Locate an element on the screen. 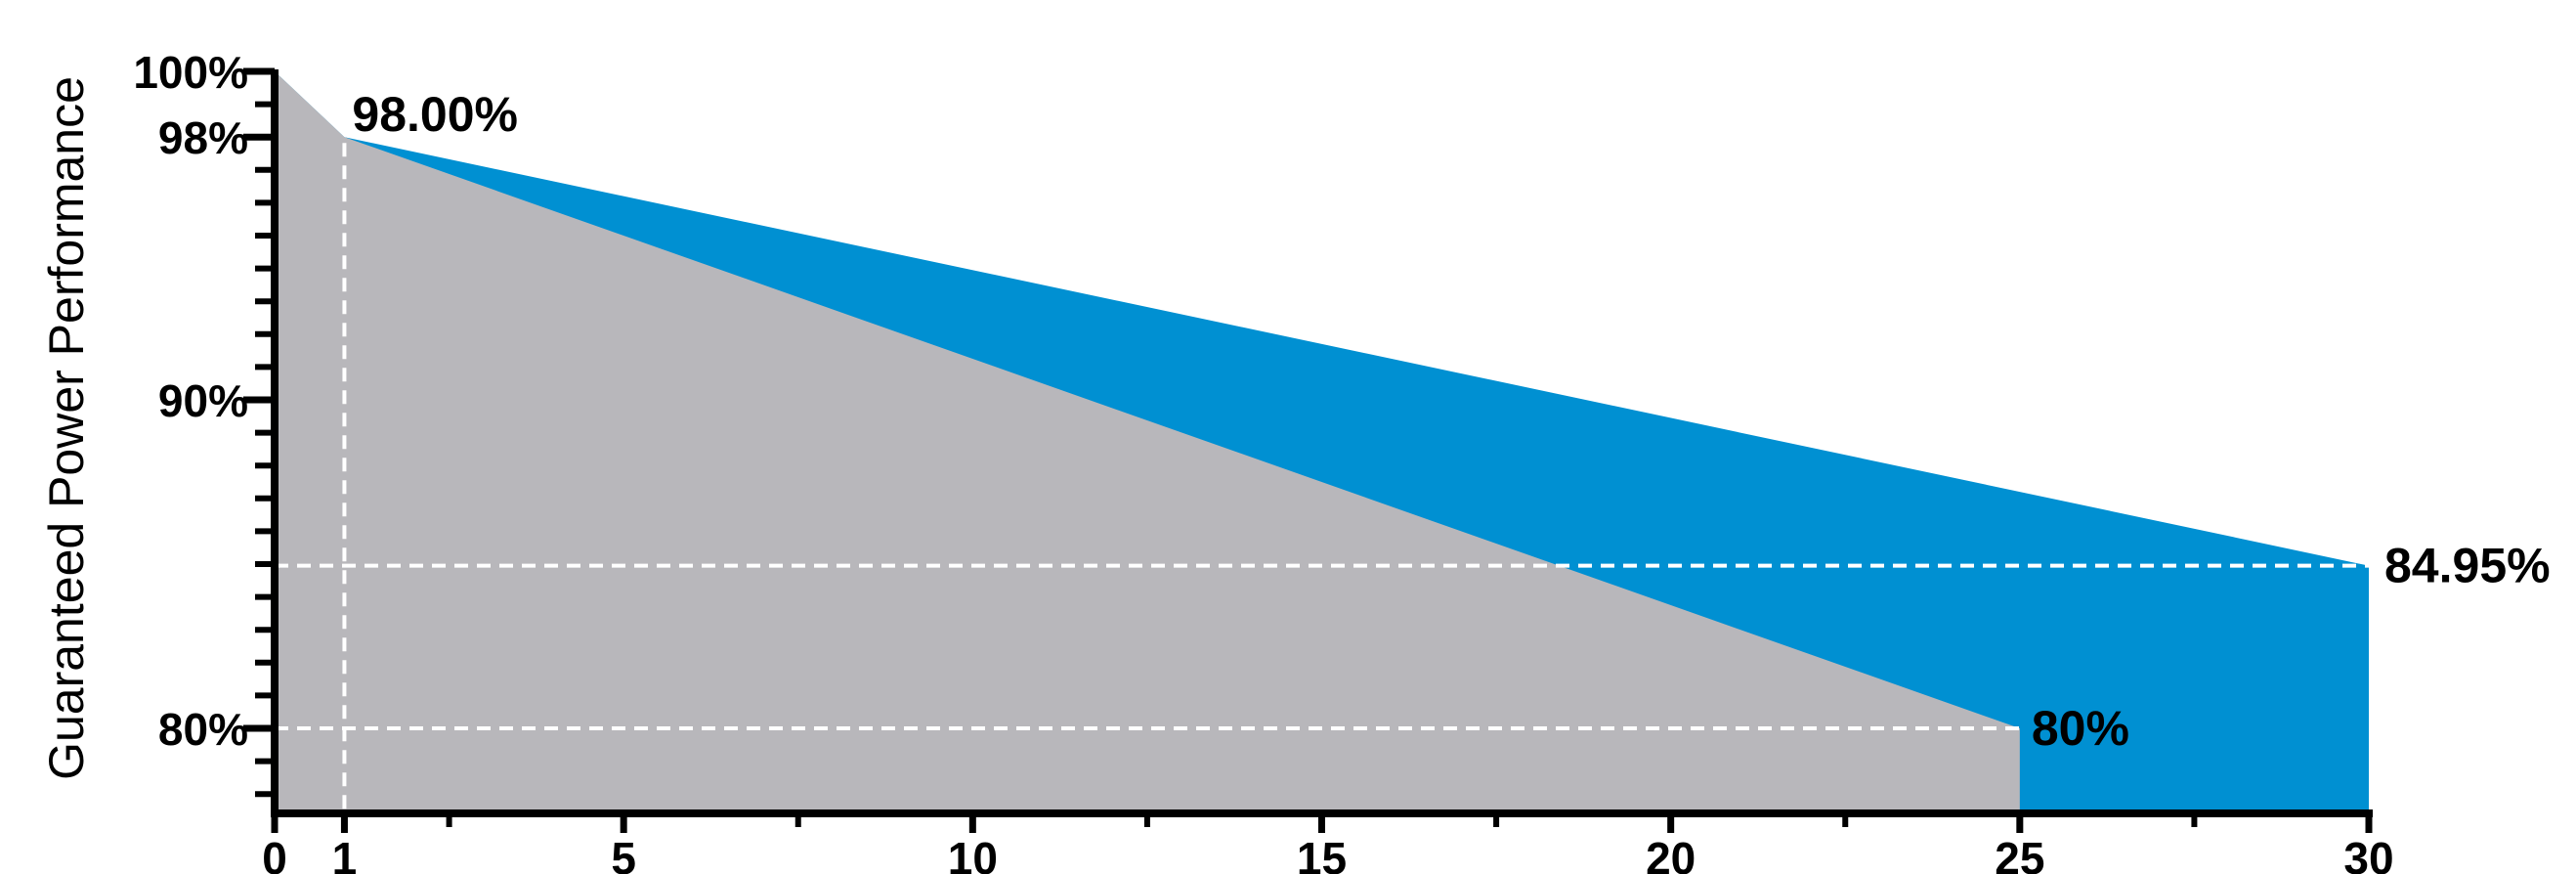 The height and width of the screenshot is (874, 2576). x-tick-label: 5 is located at coordinates (623, 853).